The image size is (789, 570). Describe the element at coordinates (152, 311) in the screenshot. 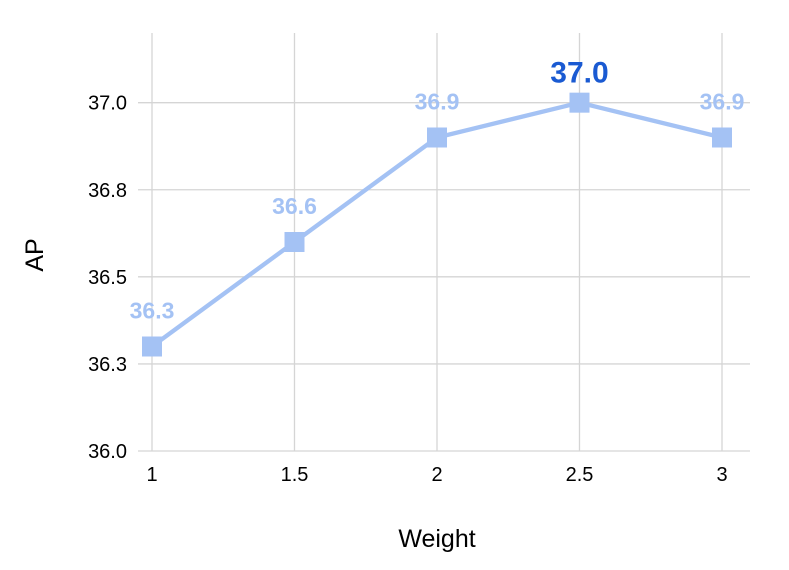

I see `data-label: 36.3` at that location.